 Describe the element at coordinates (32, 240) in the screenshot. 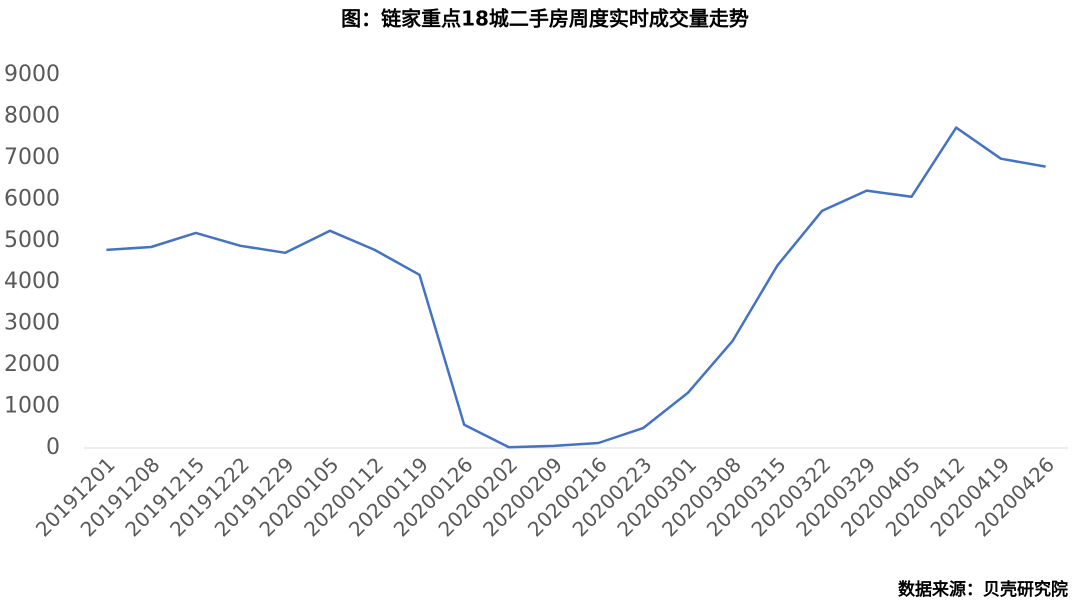

I see `y-tick-label: 5000` at that location.